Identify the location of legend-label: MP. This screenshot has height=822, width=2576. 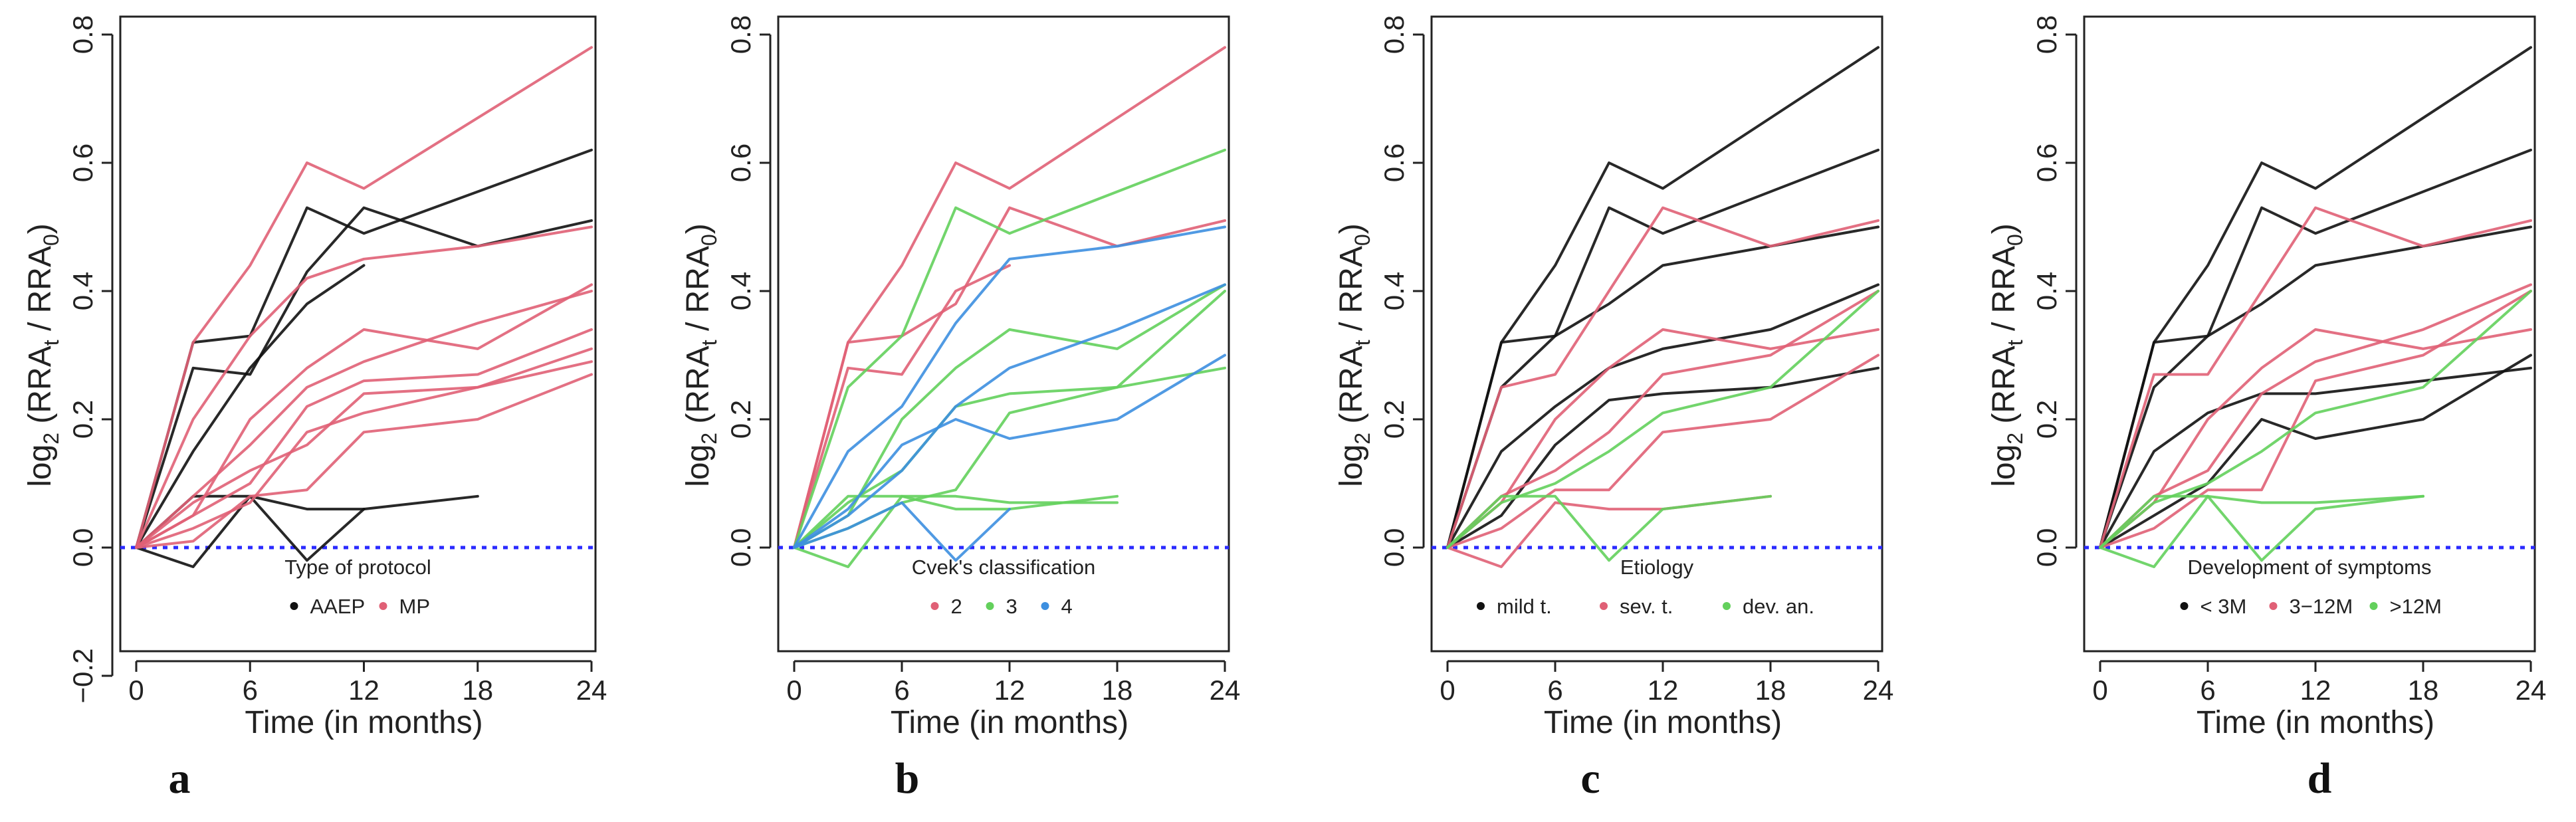
(415, 607).